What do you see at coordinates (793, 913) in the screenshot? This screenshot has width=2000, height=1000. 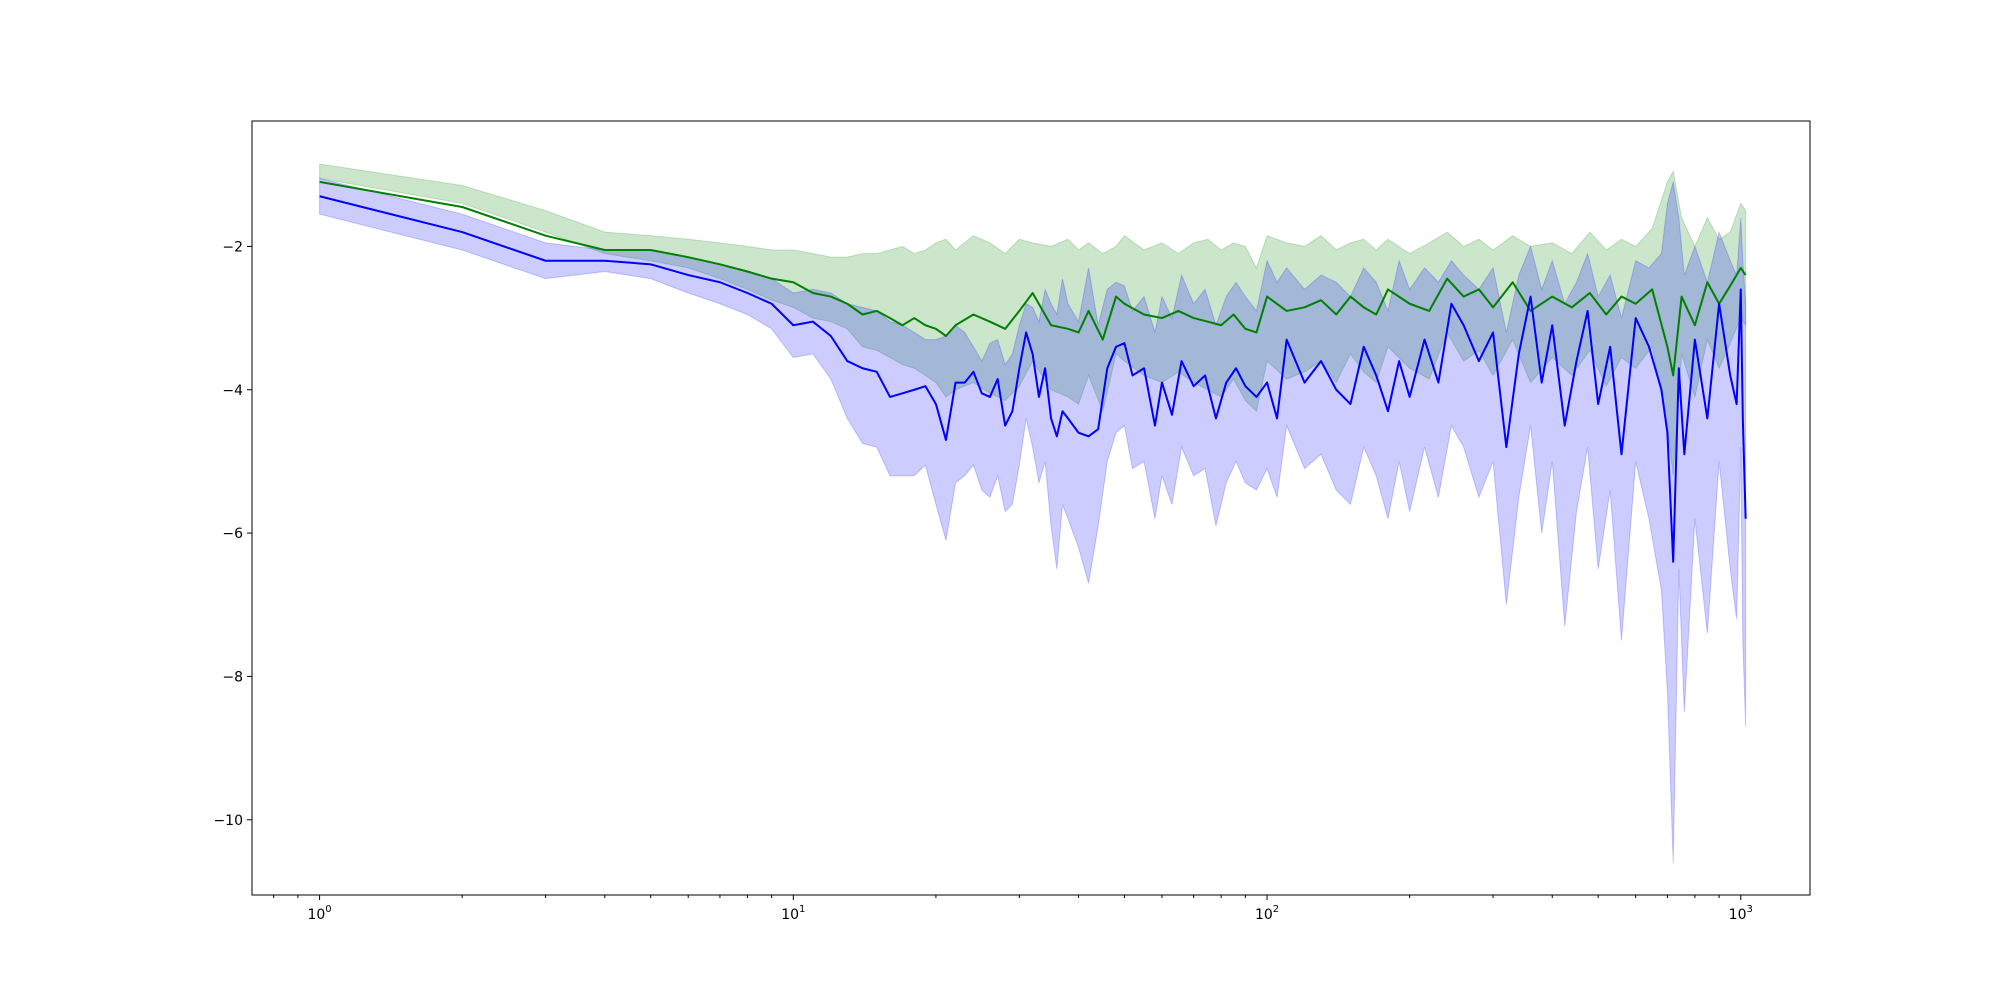 I see `x-tick-label: 10¹` at bounding box center [793, 913].